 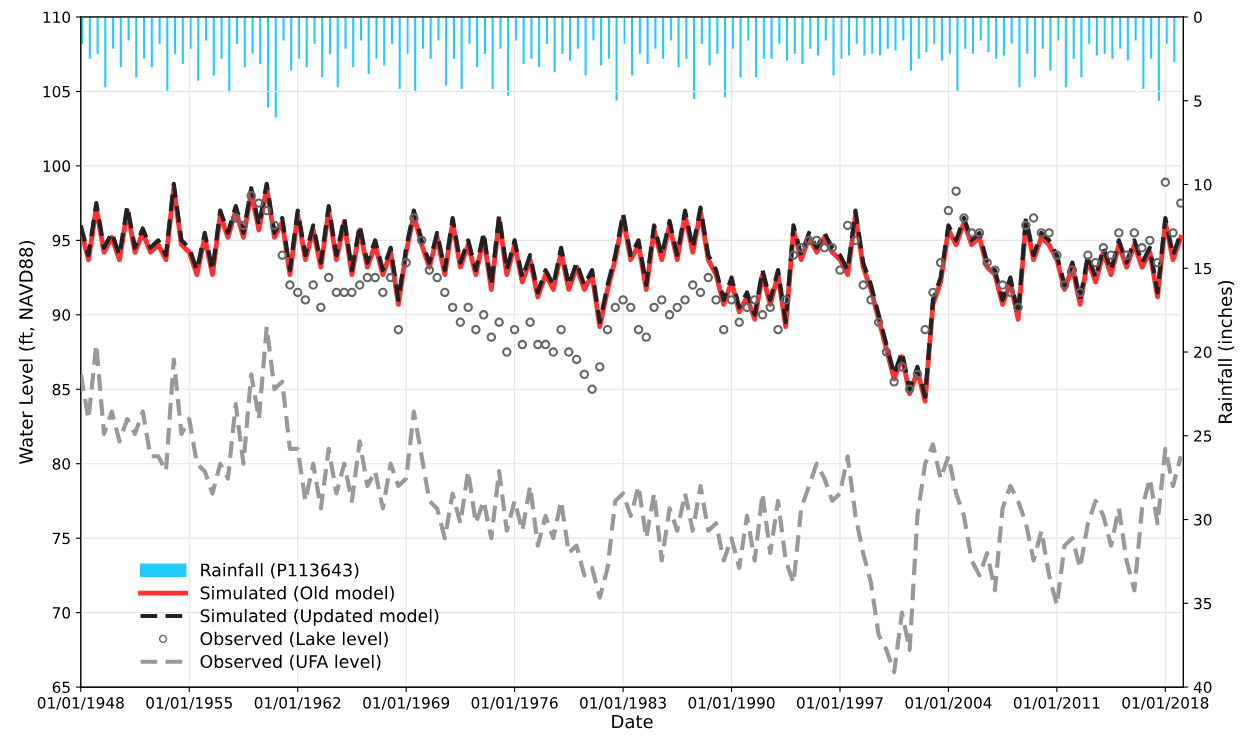 I want to click on y-axis-title: Water Level (ft, NAVD88), so click(x=26, y=352).